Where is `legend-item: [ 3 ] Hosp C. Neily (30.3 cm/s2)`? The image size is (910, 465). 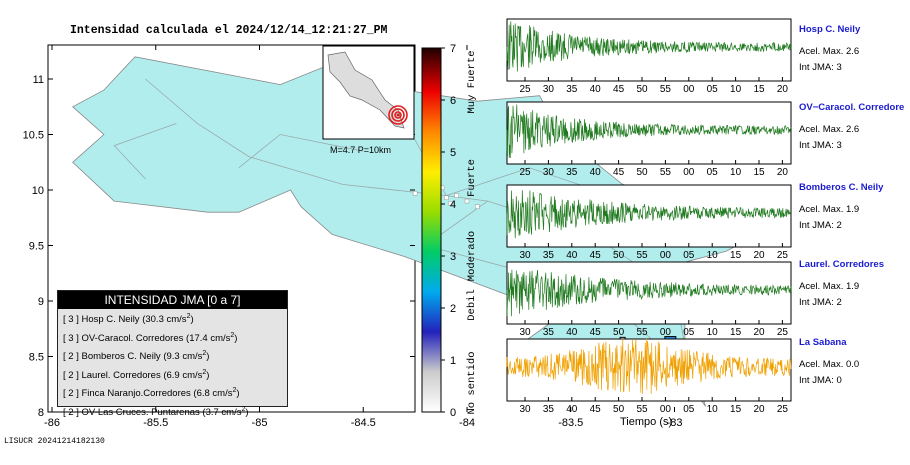
legend-item: [ 3 ] Hosp C. Neily (30.3 cm/s2) is located at coordinates (172, 318).